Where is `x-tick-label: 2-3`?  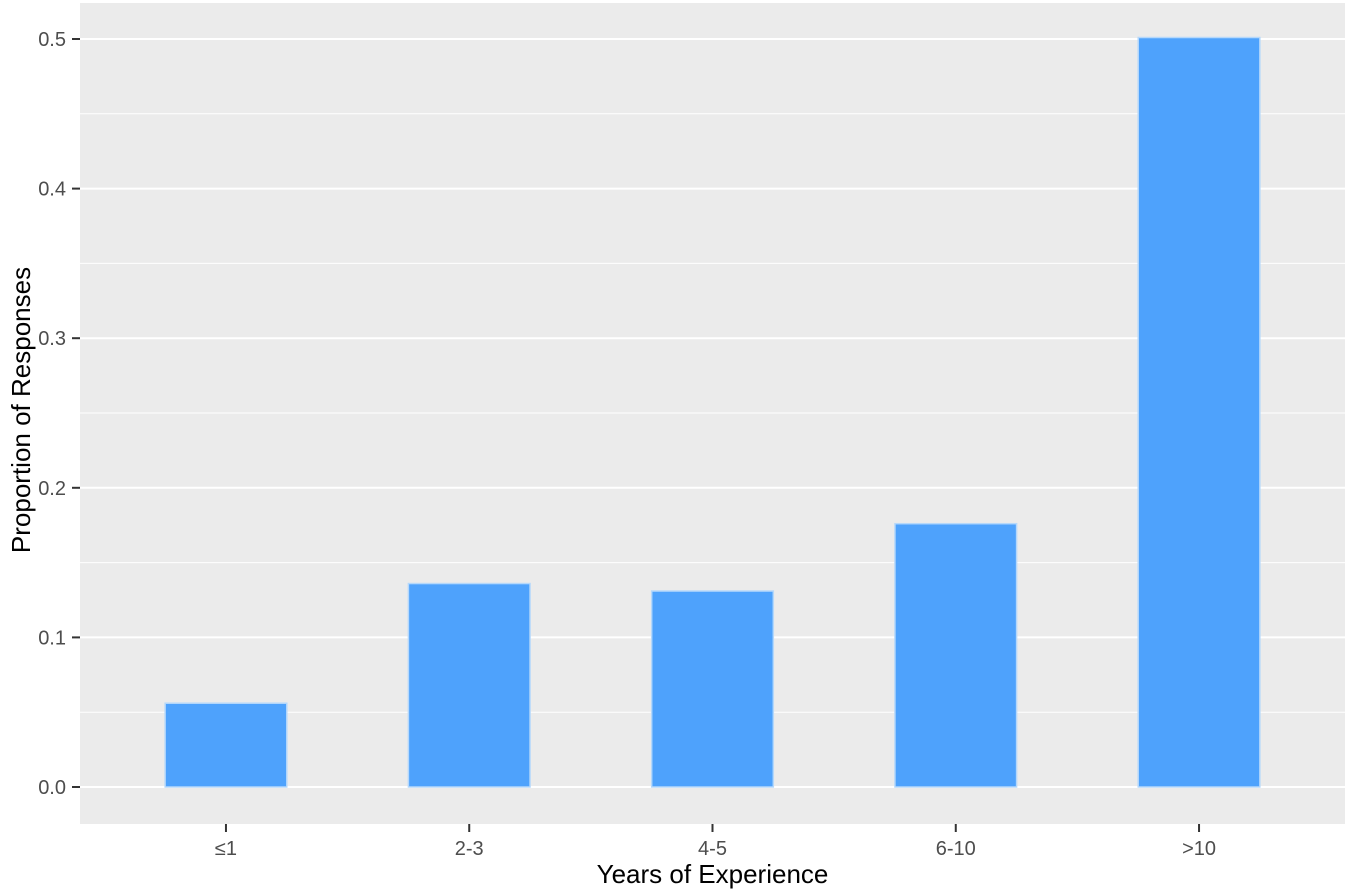 x-tick-label: 2-3 is located at coordinates (469, 849).